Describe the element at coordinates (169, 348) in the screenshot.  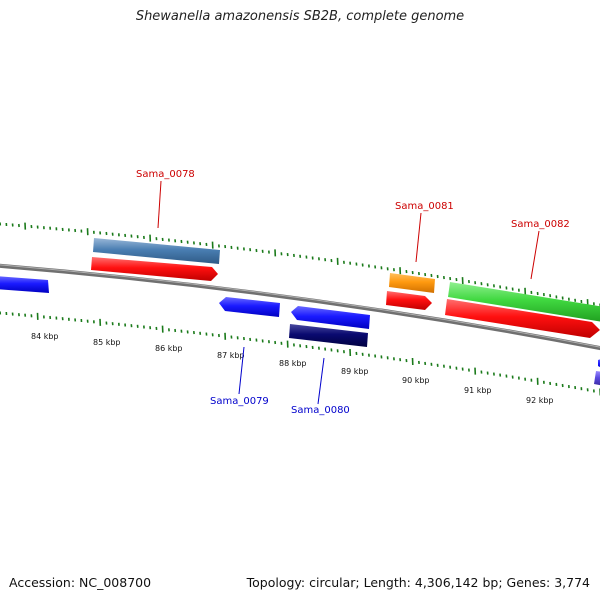
I see `scale-label-86: 86 kbp` at that location.